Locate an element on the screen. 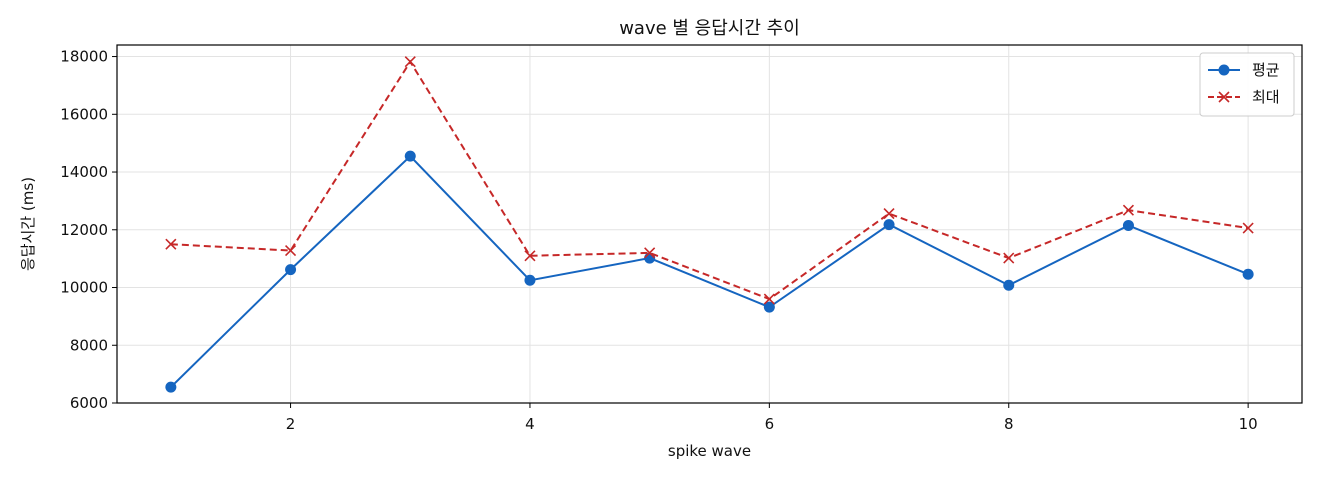  chart-title: wave 별 응답시간 추이 is located at coordinates (709, 28).